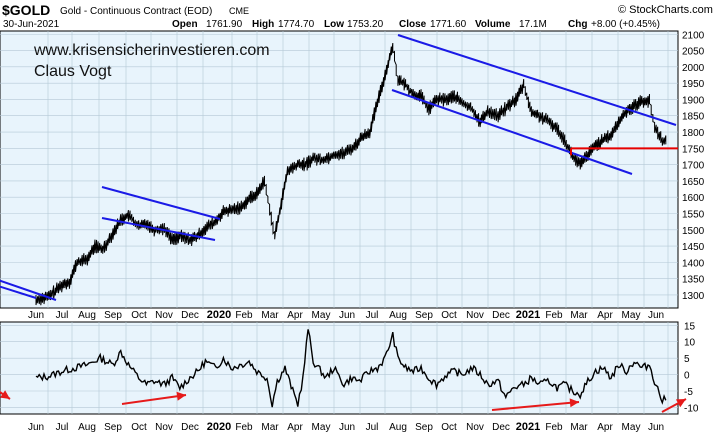  Describe the element at coordinates (690, 326) in the screenshot. I see `osc-tick-label: 15` at that location.